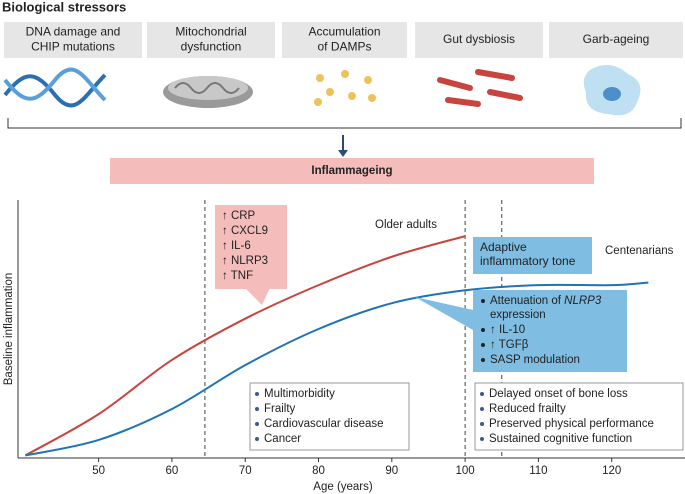 This screenshot has width=685, height=494. Describe the element at coordinates (324, 424) in the screenshot. I see `outcome-item: Cardiovascular disease` at that location.